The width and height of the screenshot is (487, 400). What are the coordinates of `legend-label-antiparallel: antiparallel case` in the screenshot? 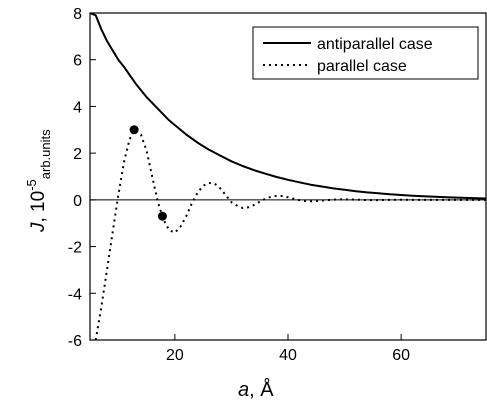 It's located at (375, 44).